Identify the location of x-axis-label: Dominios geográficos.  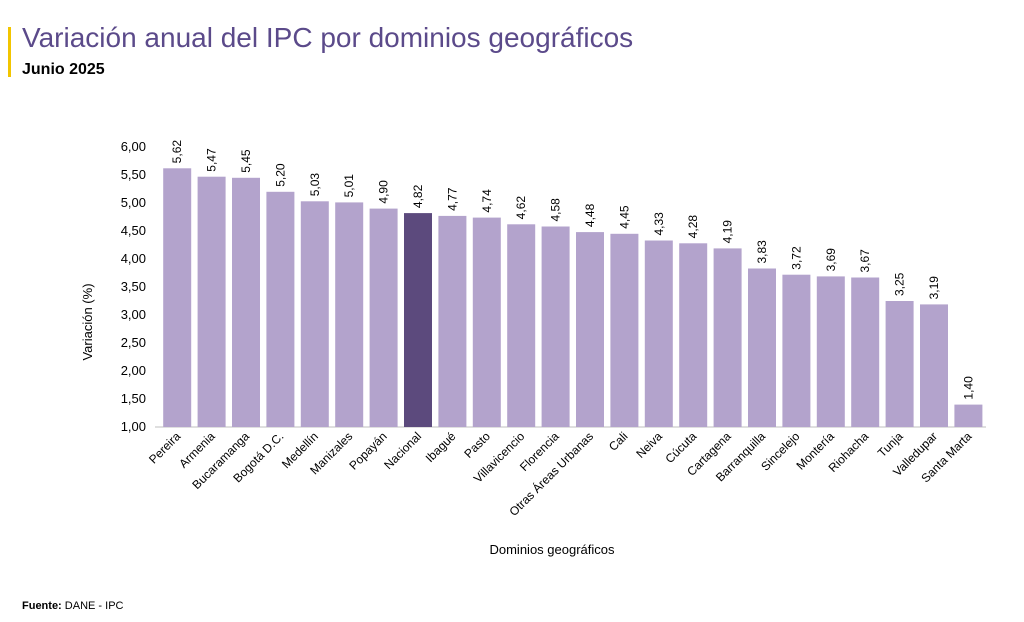
(552, 549).